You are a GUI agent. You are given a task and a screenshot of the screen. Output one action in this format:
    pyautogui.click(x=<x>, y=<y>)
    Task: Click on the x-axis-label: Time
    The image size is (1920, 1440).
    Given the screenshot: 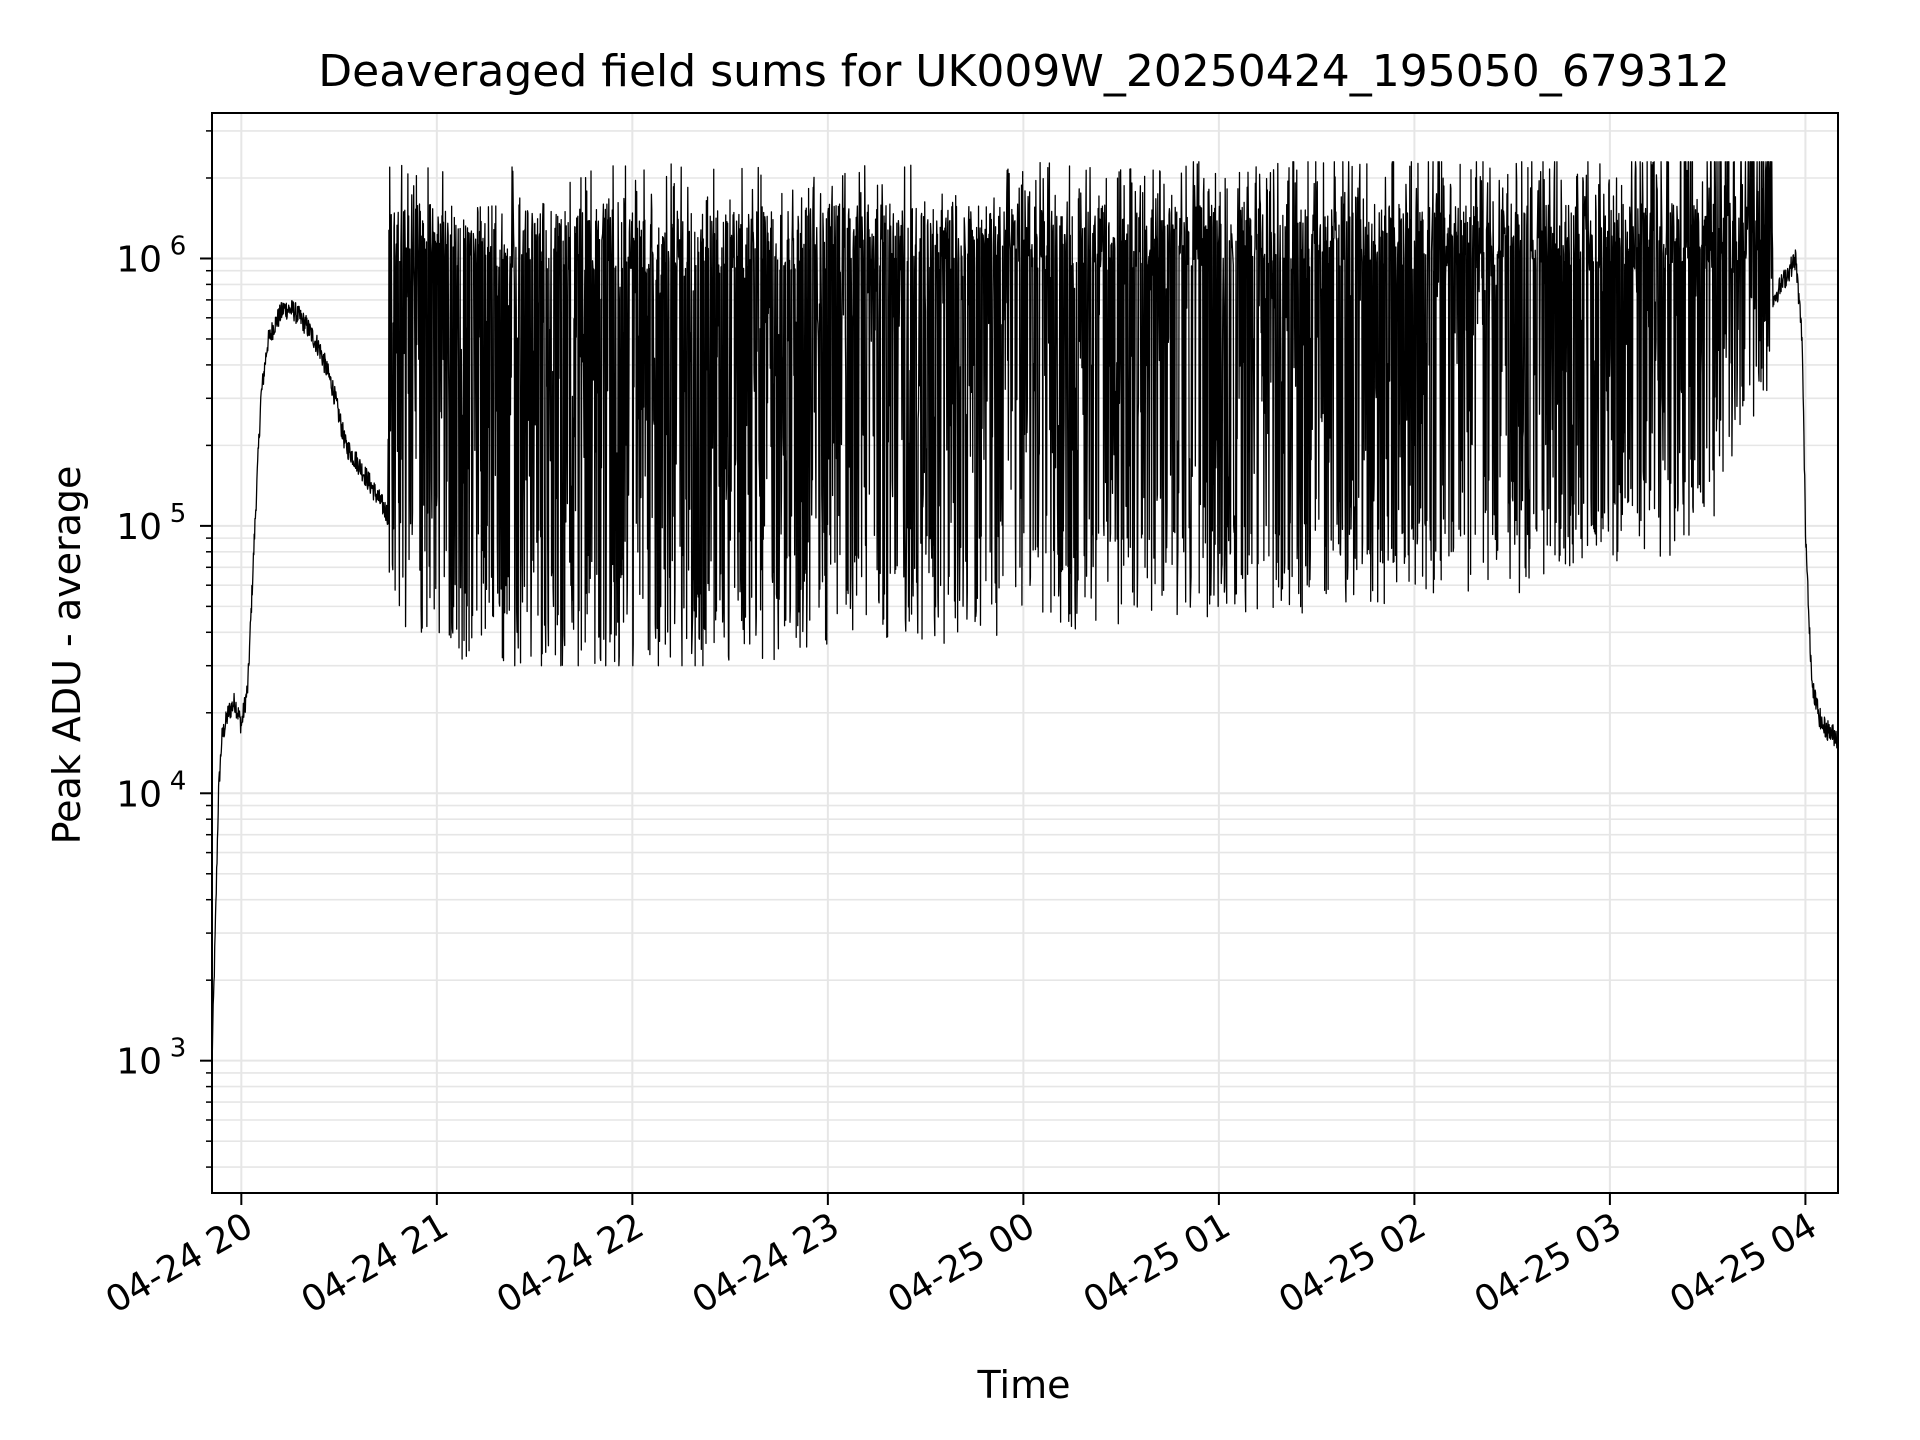 What is the action you would take?
    pyautogui.click(x=1024, y=1385)
    